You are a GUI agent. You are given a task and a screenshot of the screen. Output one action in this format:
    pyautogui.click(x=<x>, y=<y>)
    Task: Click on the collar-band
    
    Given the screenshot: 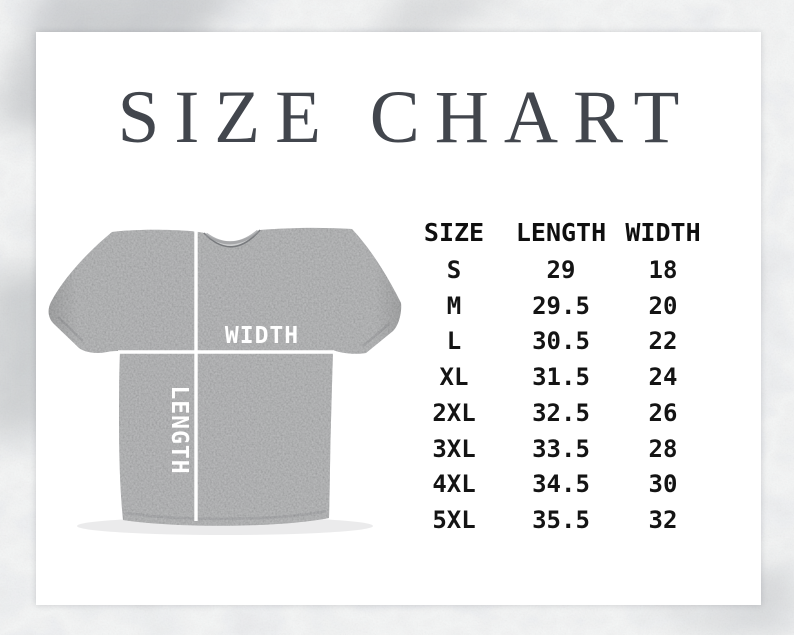 What is the action you would take?
    pyautogui.click(x=232, y=237)
    